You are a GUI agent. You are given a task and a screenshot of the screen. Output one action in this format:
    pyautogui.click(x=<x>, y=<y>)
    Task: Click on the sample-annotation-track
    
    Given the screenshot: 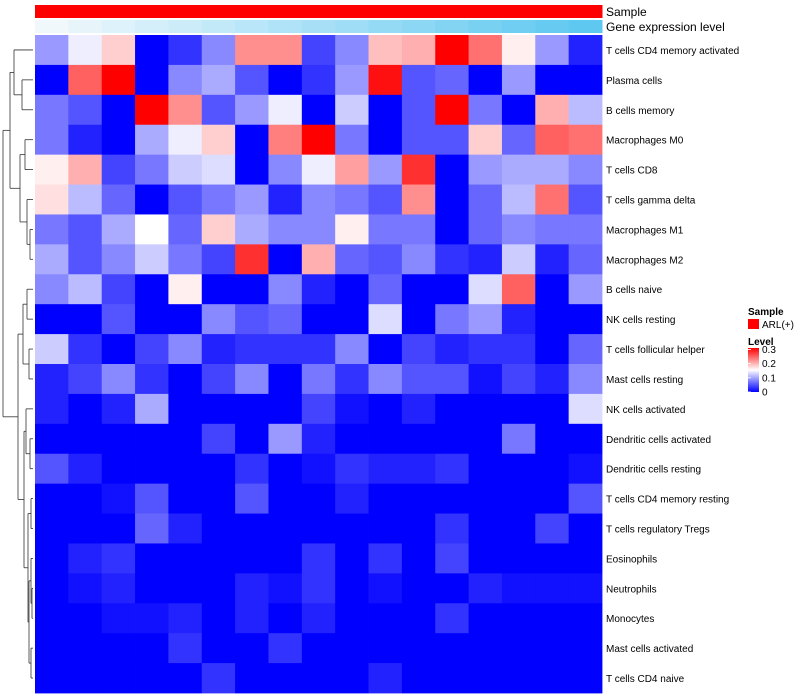 What is the action you would take?
    pyautogui.click(x=319, y=11)
    